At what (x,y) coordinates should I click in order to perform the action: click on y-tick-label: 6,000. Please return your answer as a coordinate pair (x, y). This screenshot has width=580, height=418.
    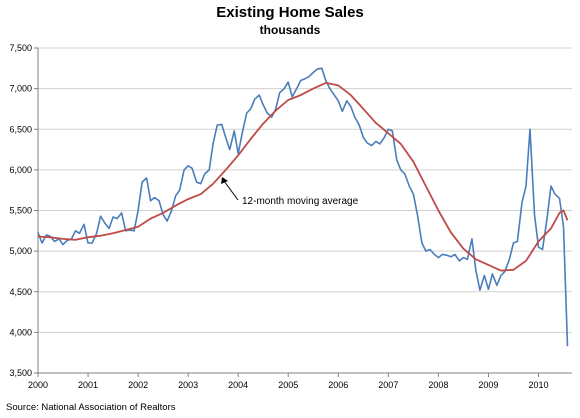
    Looking at the image, I should click on (20, 170).